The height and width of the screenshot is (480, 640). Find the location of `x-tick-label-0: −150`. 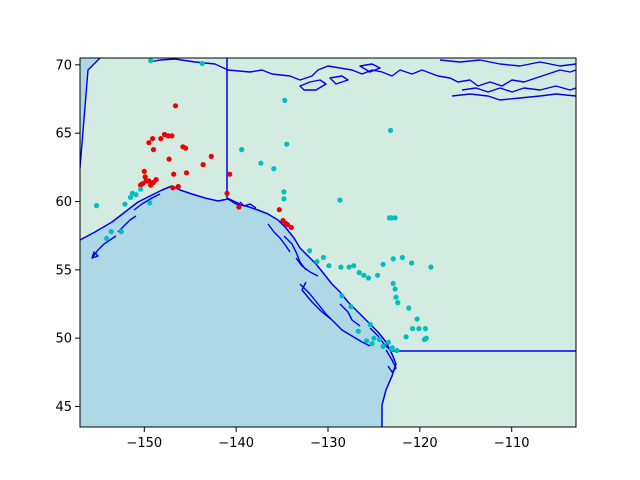

x-tick-label-0: −150 is located at coordinates (144, 443).